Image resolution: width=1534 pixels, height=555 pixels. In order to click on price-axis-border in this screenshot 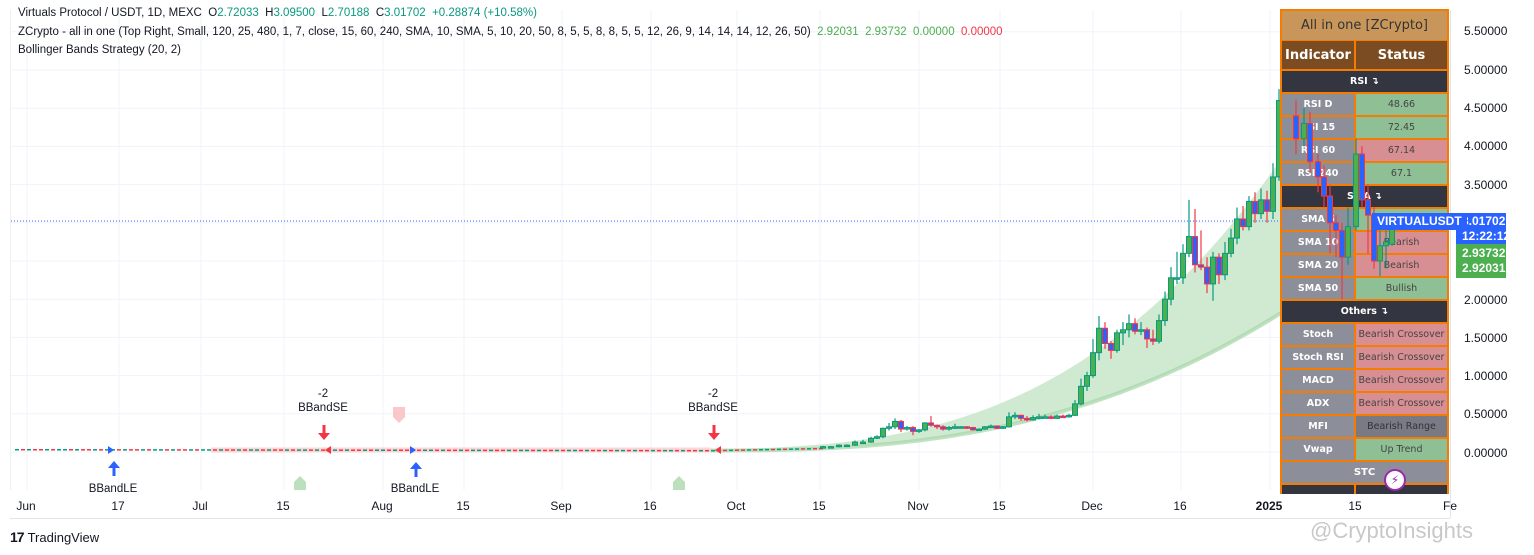, I will do `click(1450, 264)`.